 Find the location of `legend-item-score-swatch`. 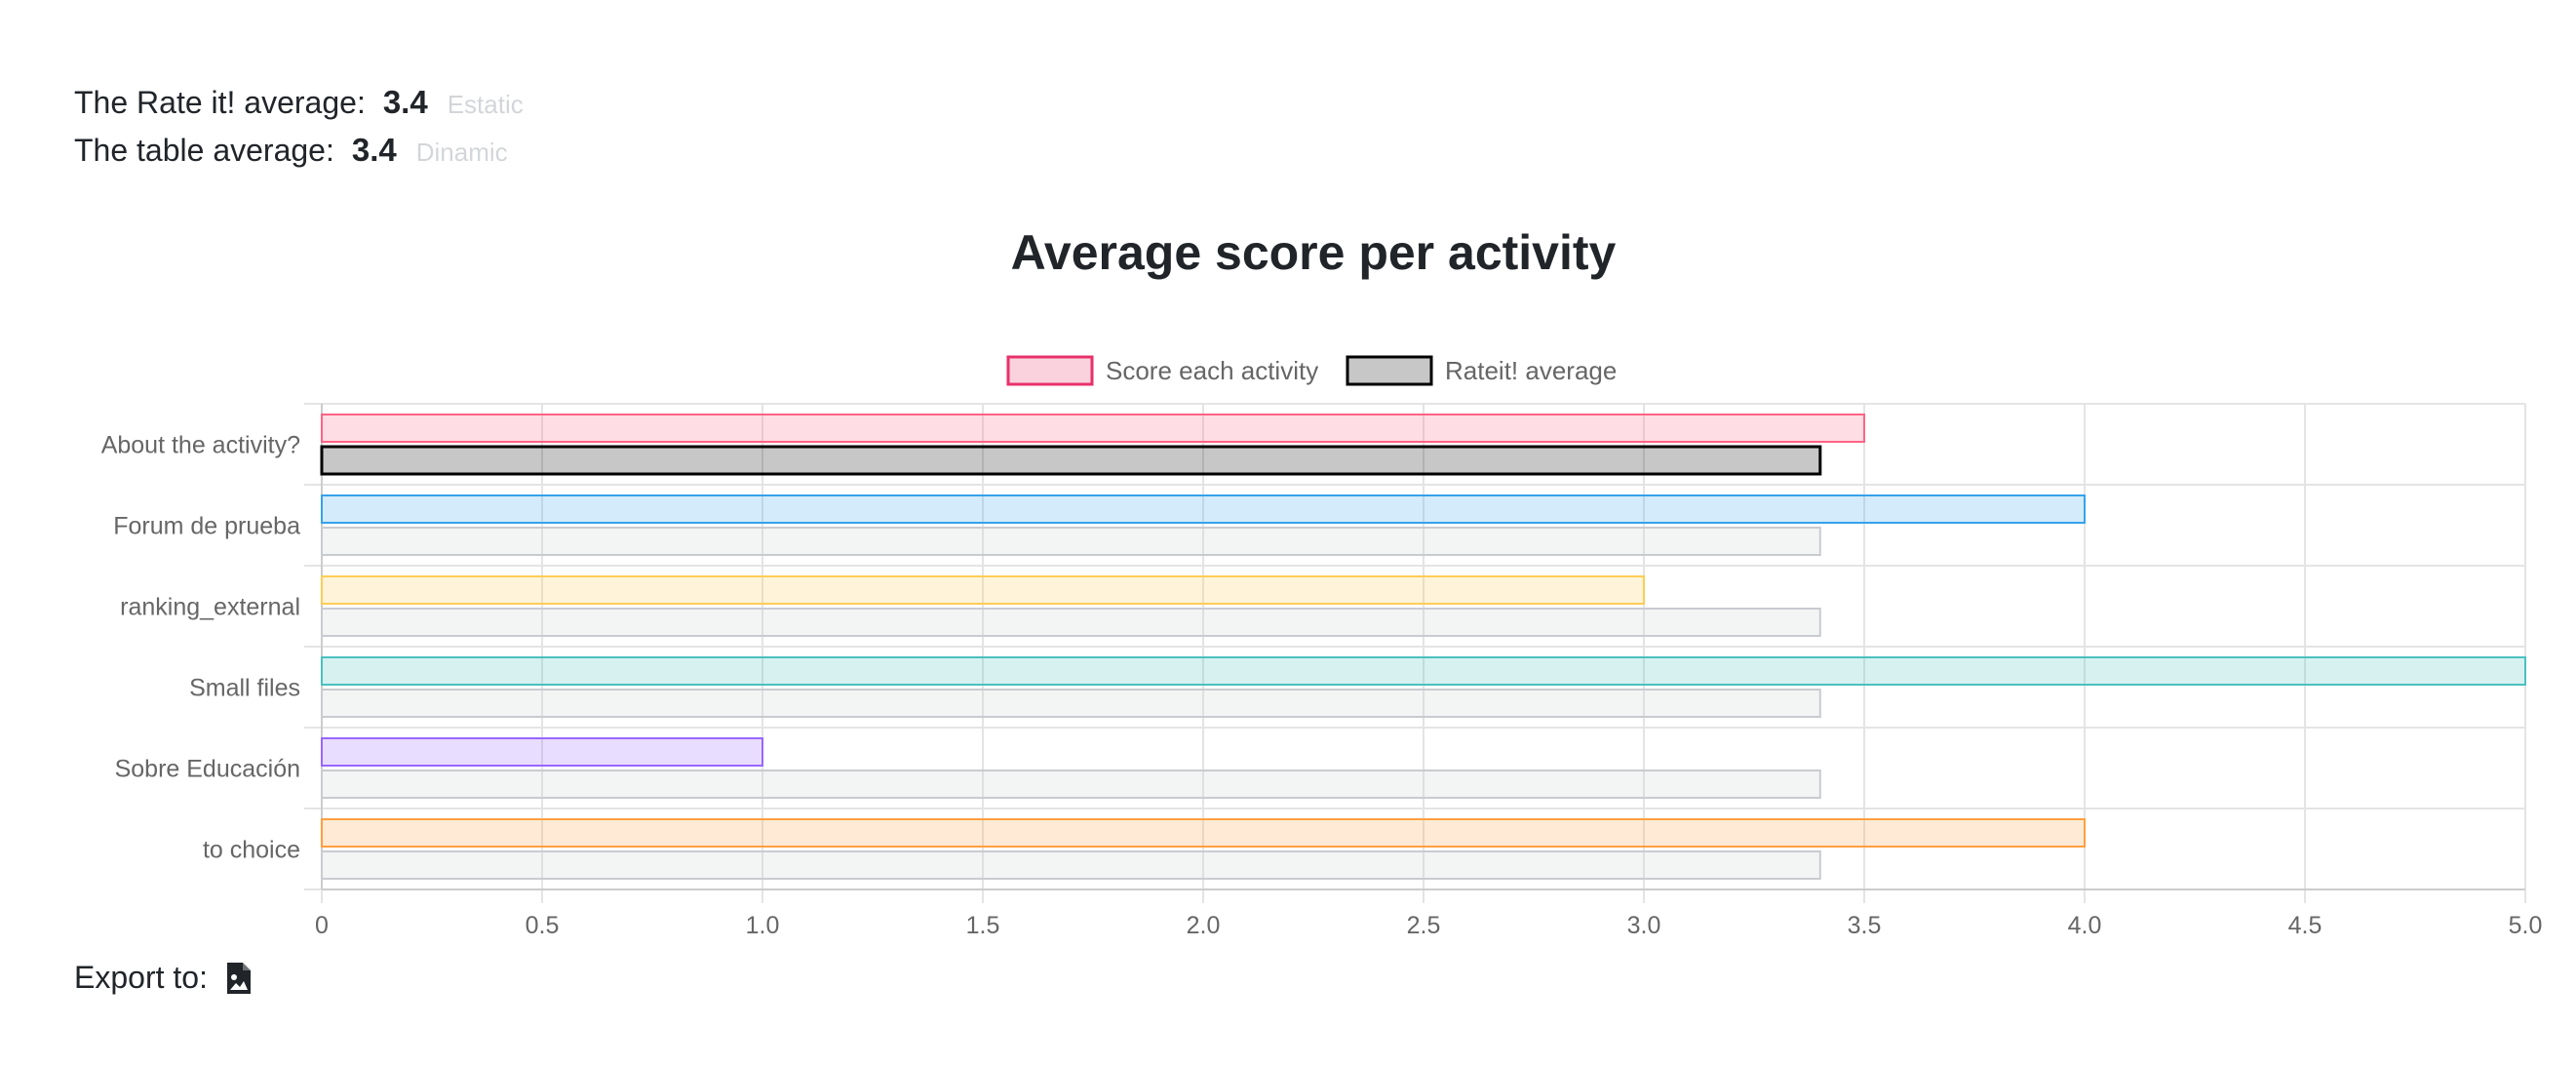

legend-item-score-swatch is located at coordinates (1050, 370).